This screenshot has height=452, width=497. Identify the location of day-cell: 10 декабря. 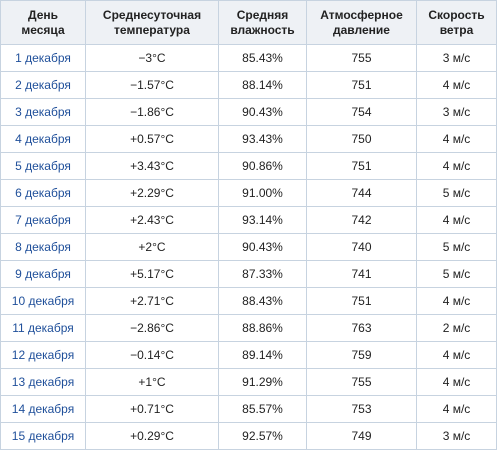
(43, 301).